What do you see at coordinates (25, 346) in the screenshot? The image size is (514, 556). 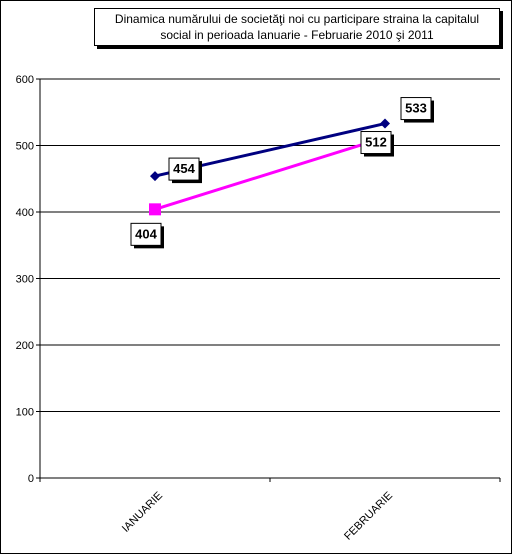 I see `y-tick-label: 200` at bounding box center [25, 346].